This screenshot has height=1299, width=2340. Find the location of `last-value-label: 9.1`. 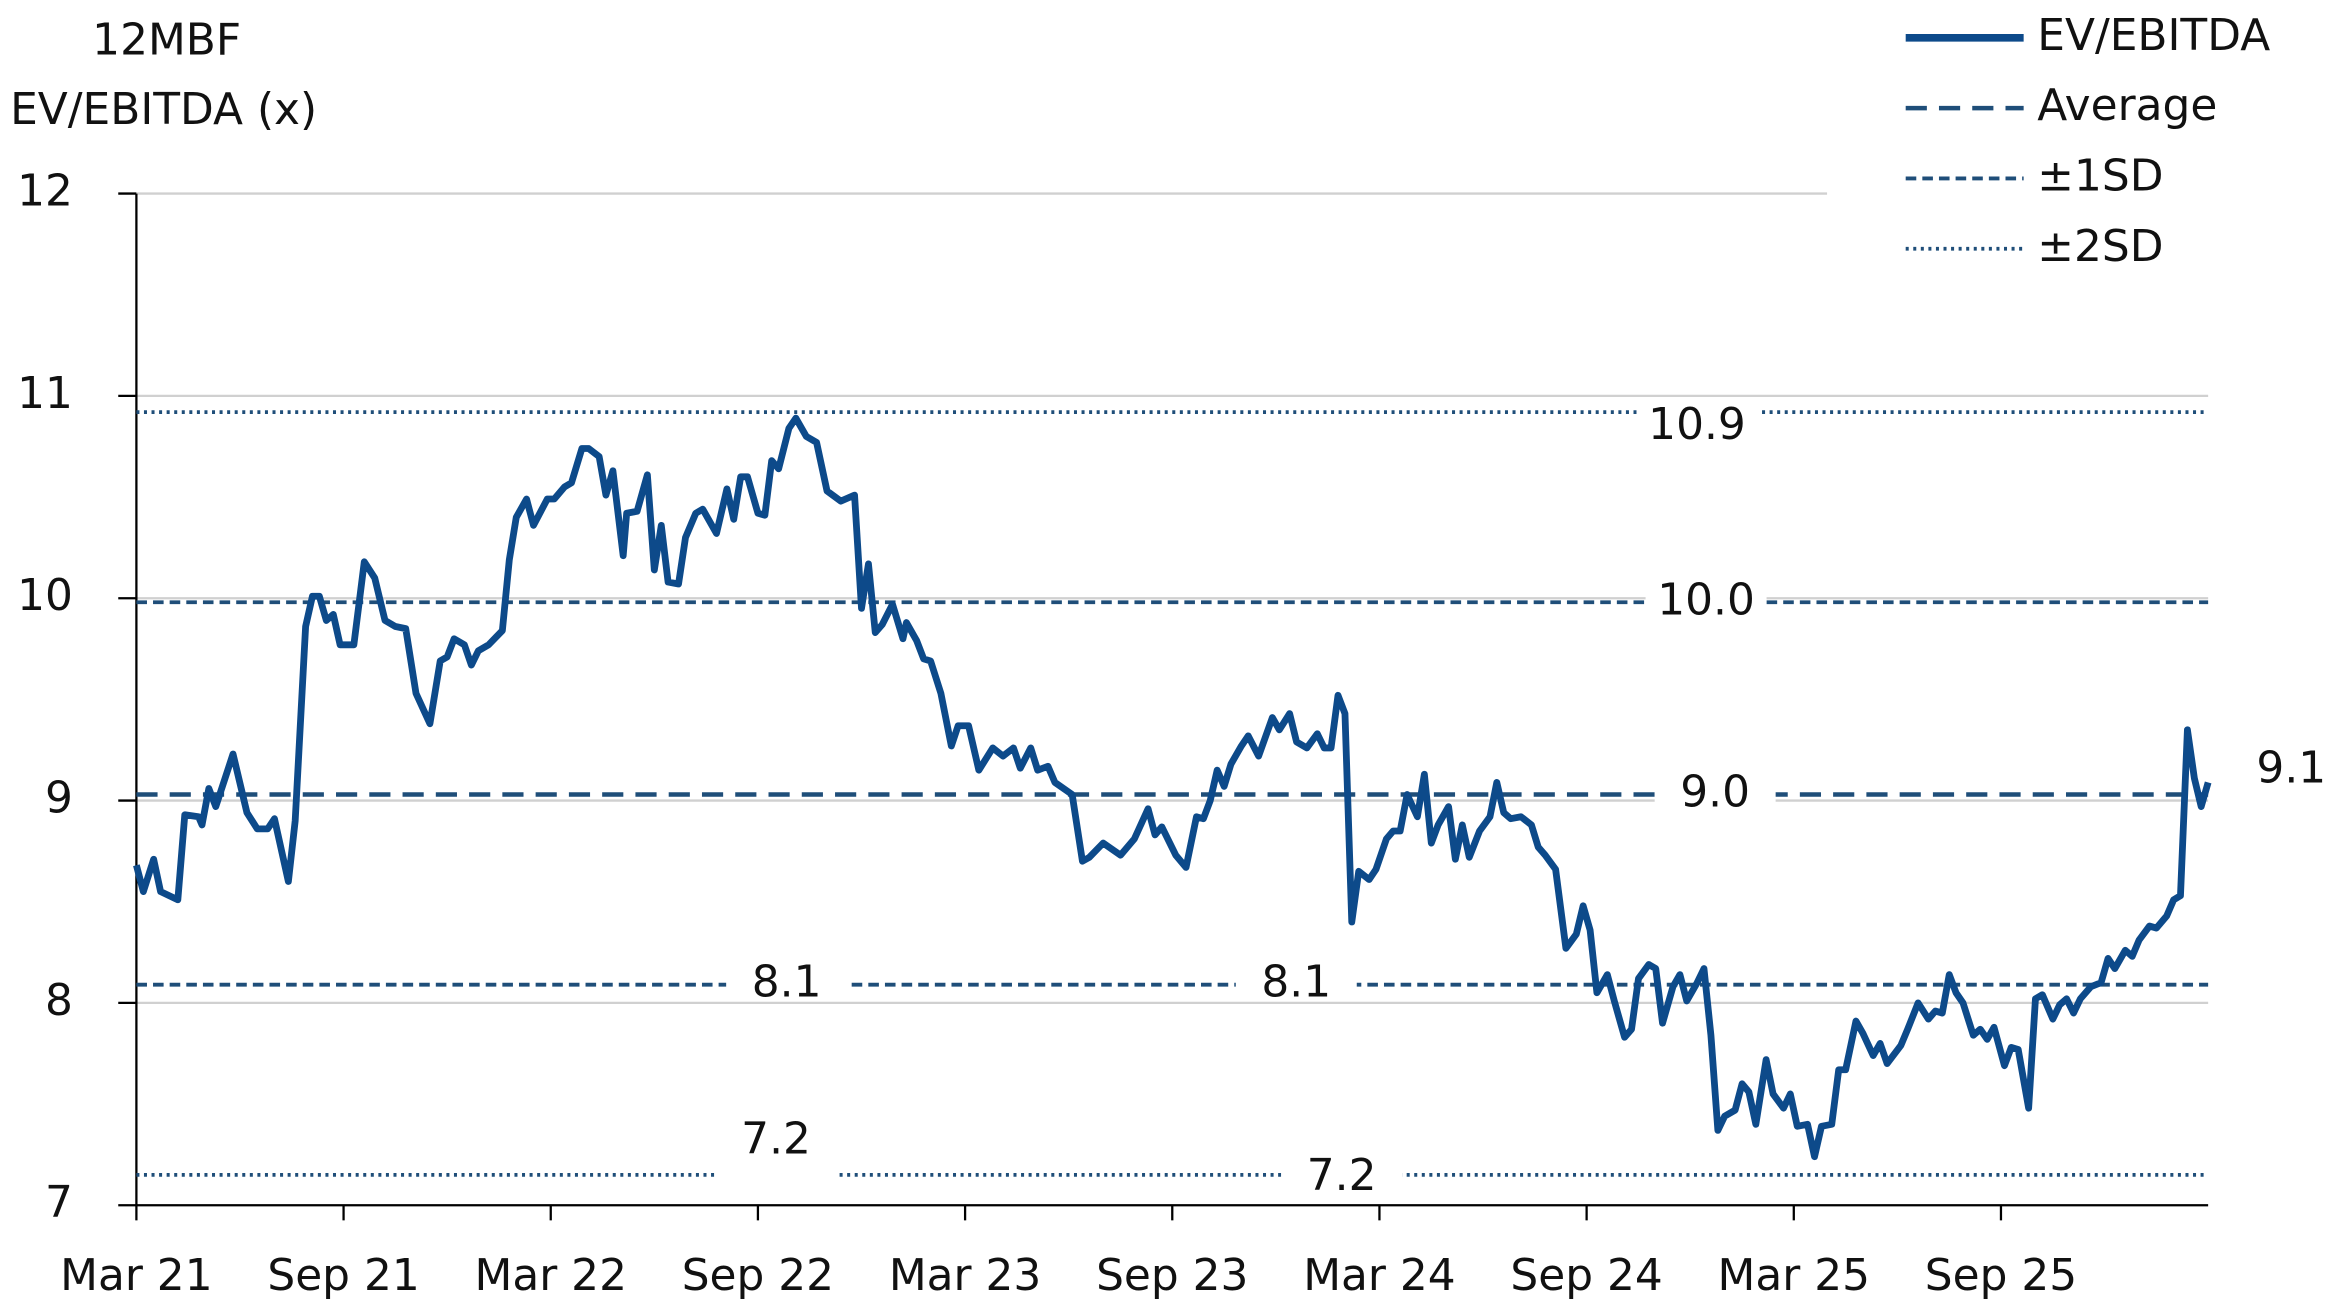

last-value-label: 9.1 is located at coordinates (2291, 767).